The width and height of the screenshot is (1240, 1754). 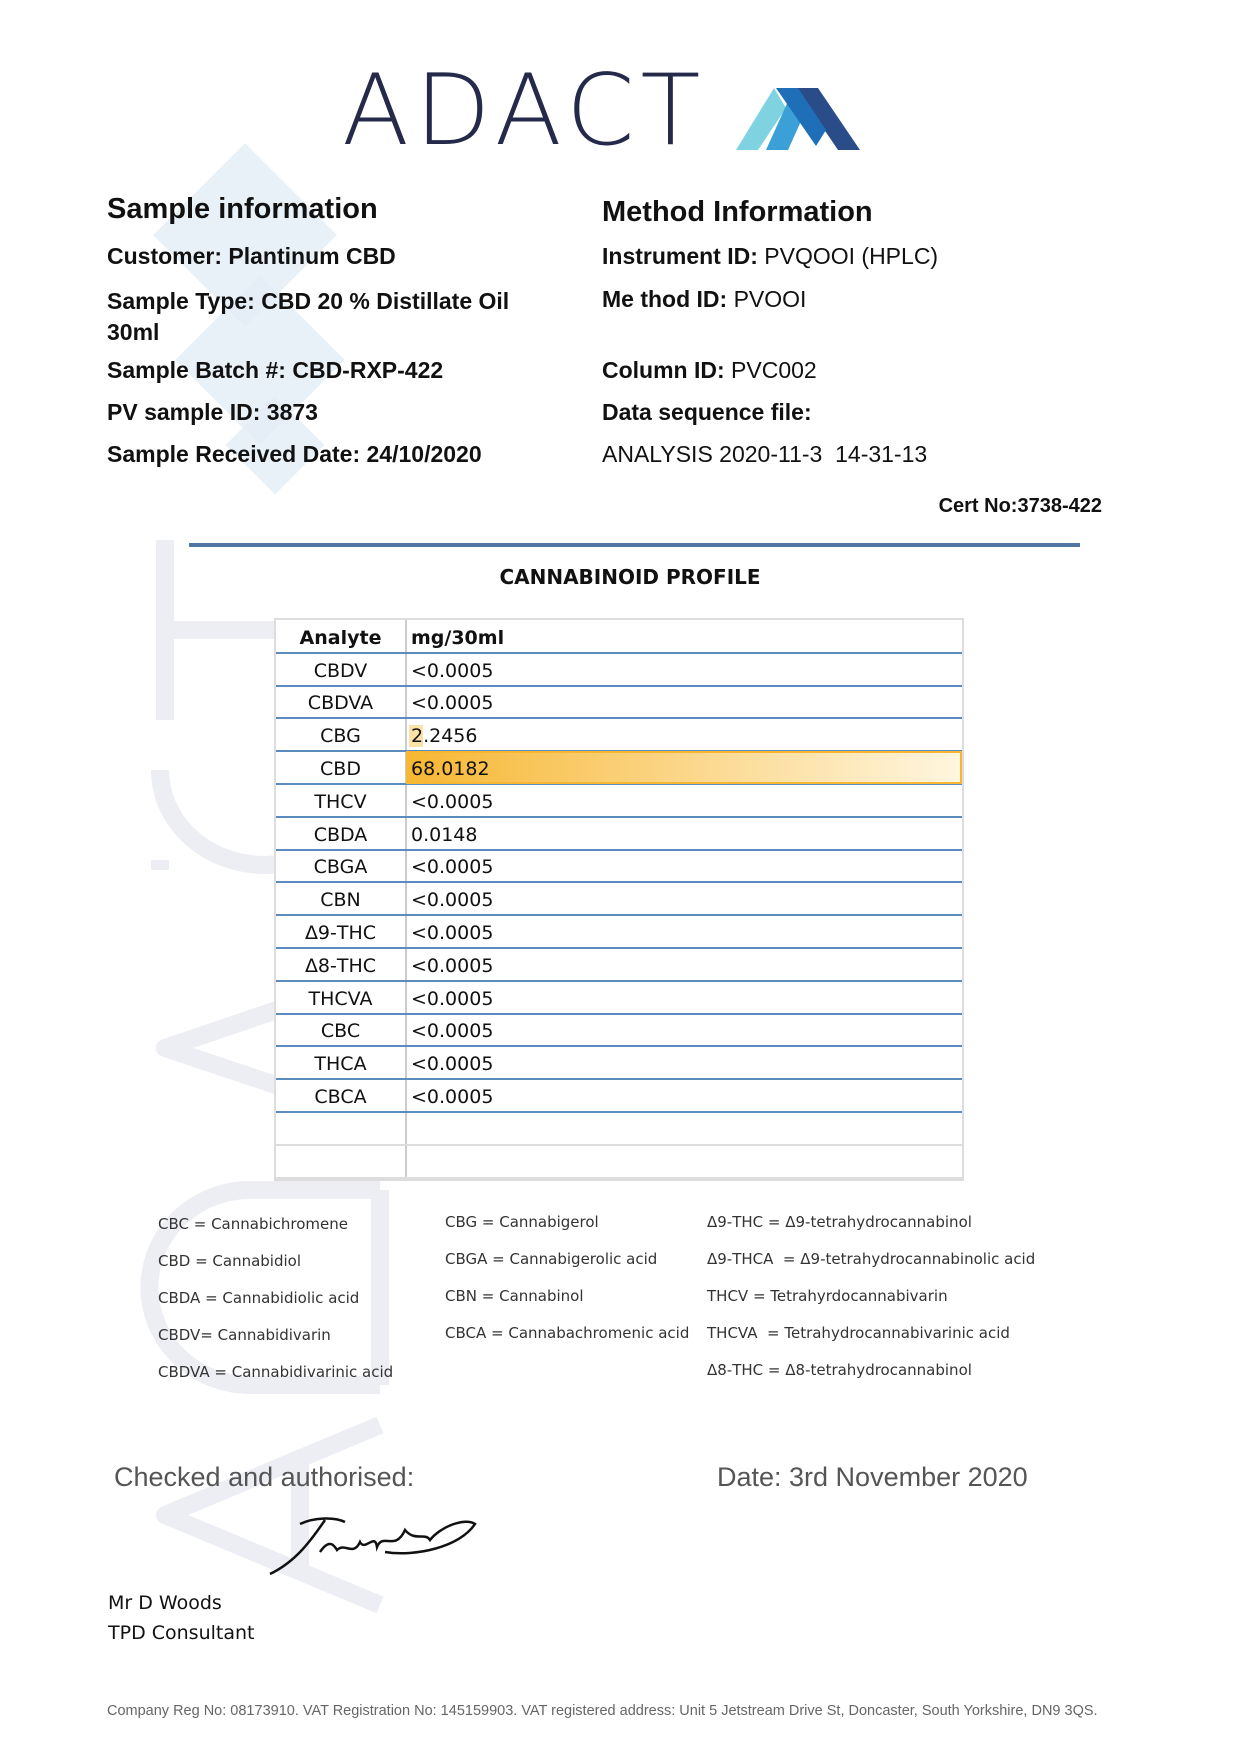 I want to click on legend-item: CBG = Cannabigerol, so click(x=522, y=1222).